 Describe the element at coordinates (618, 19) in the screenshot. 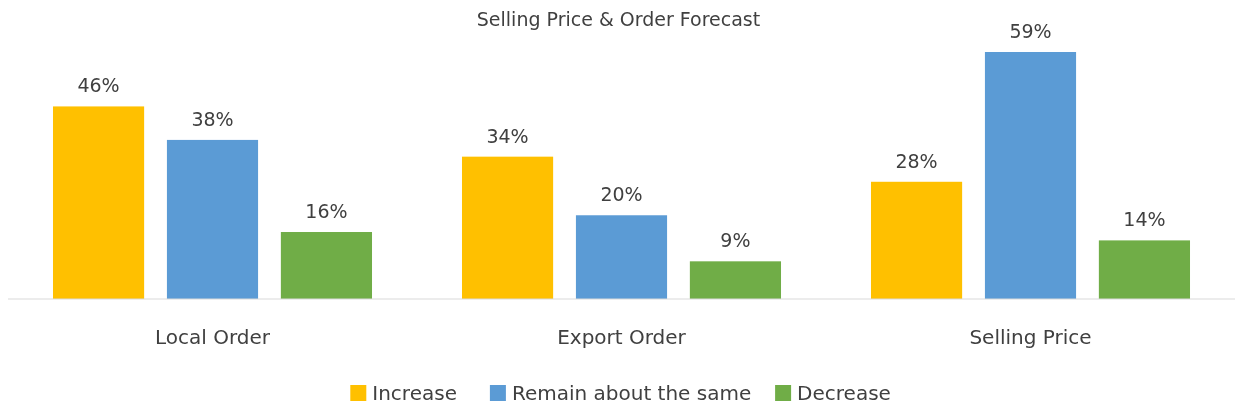

I see `chart-title: Selling Price & Order Forecast` at that location.